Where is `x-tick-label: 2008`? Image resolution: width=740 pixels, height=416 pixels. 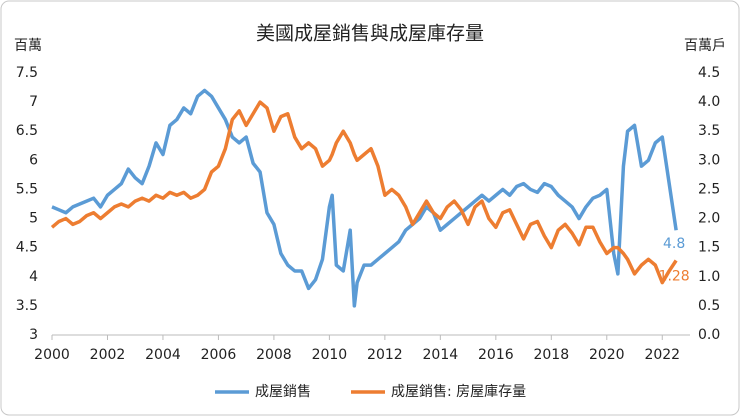 x-tick-label: 2008 is located at coordinates (274, 355).